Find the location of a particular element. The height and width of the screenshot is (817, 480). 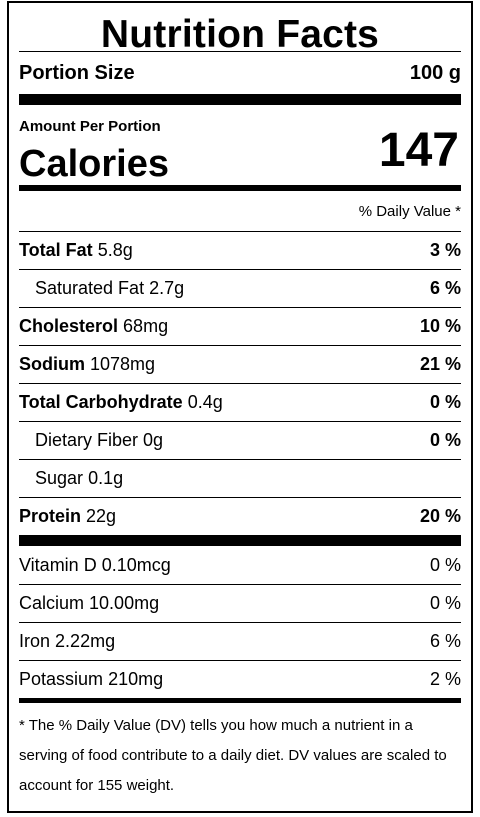

vitamin-amount: 10.00mg is located at coordinates (124, 603).